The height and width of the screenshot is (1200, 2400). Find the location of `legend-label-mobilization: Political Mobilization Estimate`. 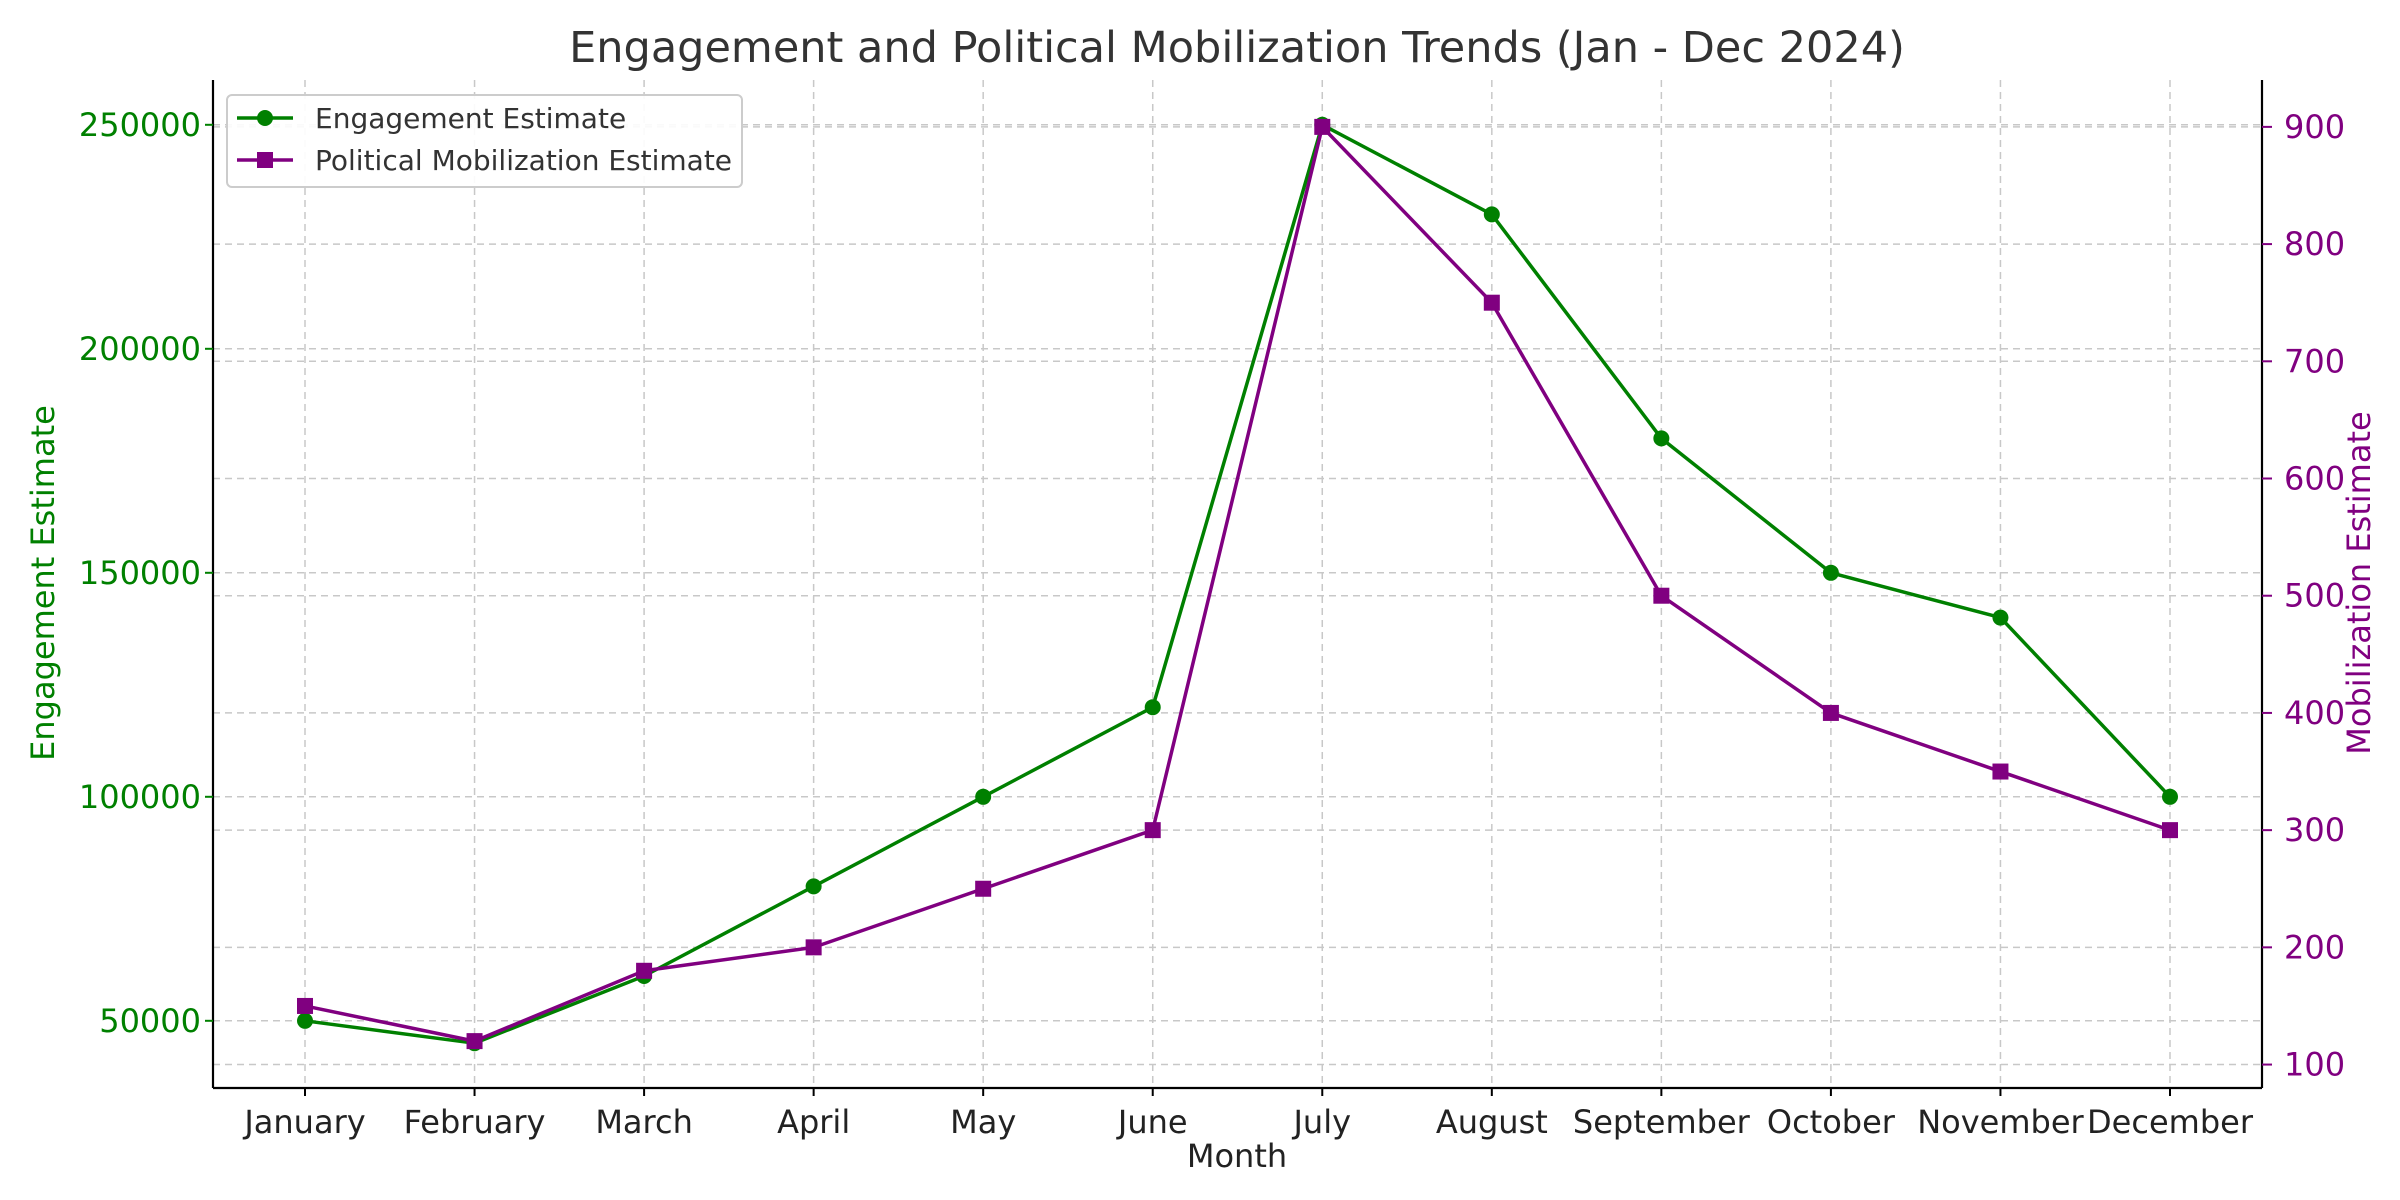

legend-label-mobilization: Political Mobilization Estimate is located at coordinates (523, 160).